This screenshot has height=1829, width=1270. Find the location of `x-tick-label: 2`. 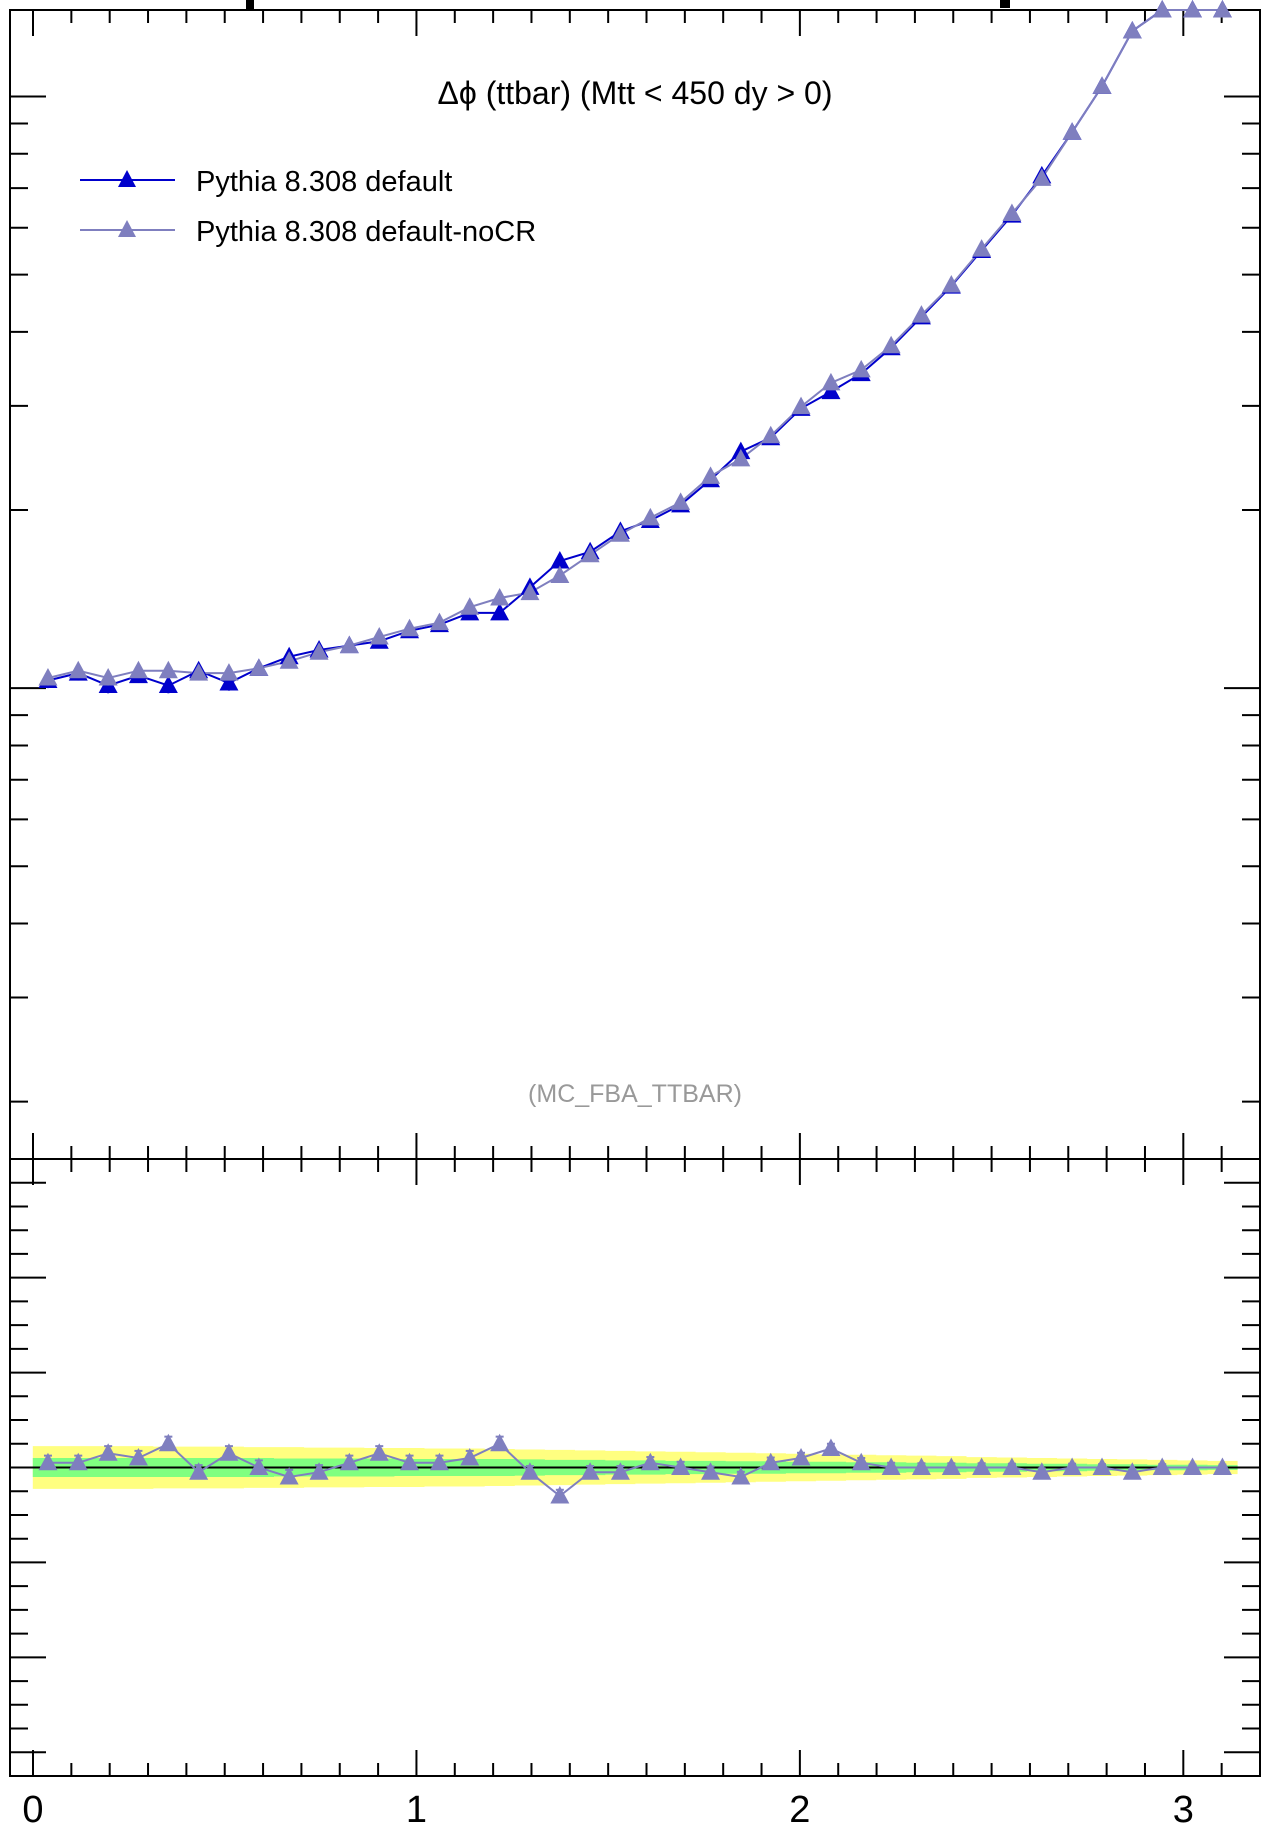

x-tick-label: 2 is located at coordinates (799, 1809).